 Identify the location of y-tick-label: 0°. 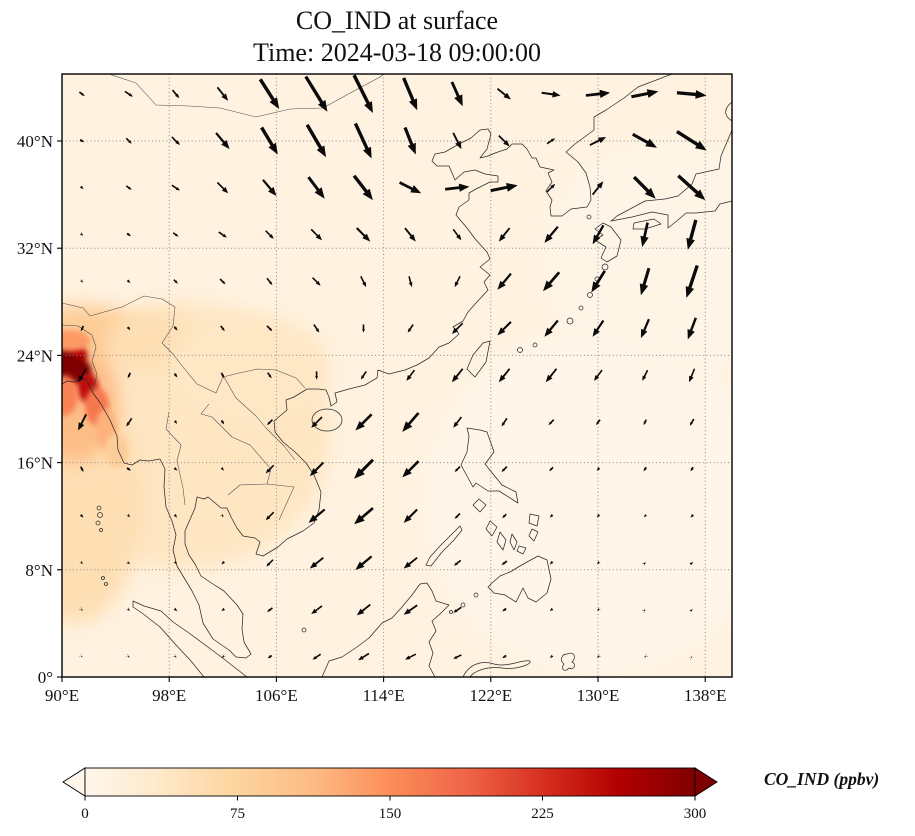
(45, 677).